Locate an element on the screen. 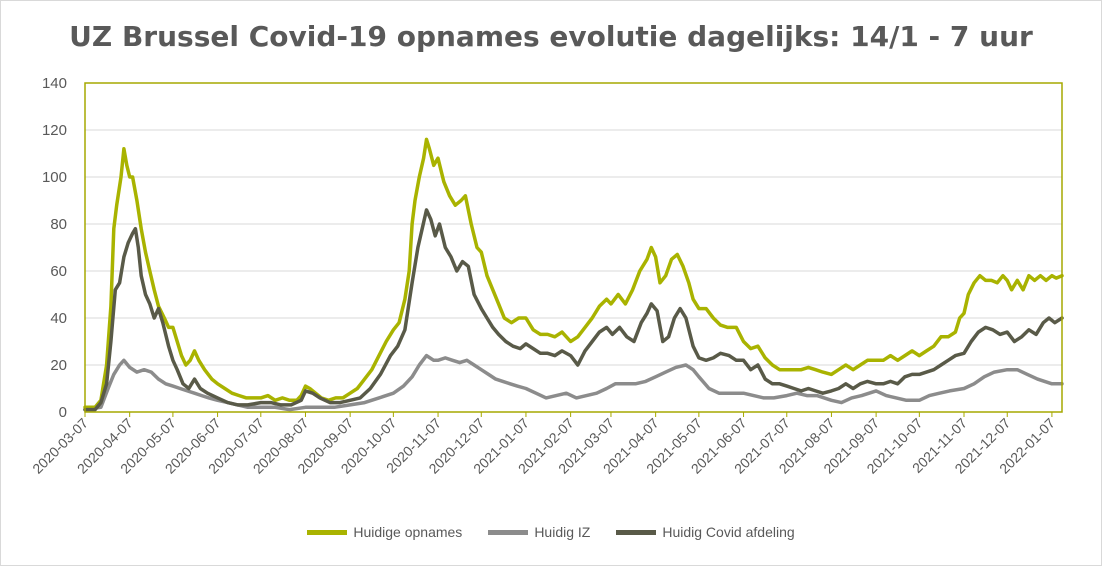  legend-item-huidig-covid-afdeling: Huidig Covid afdeling is located at coordinates (705, 532).